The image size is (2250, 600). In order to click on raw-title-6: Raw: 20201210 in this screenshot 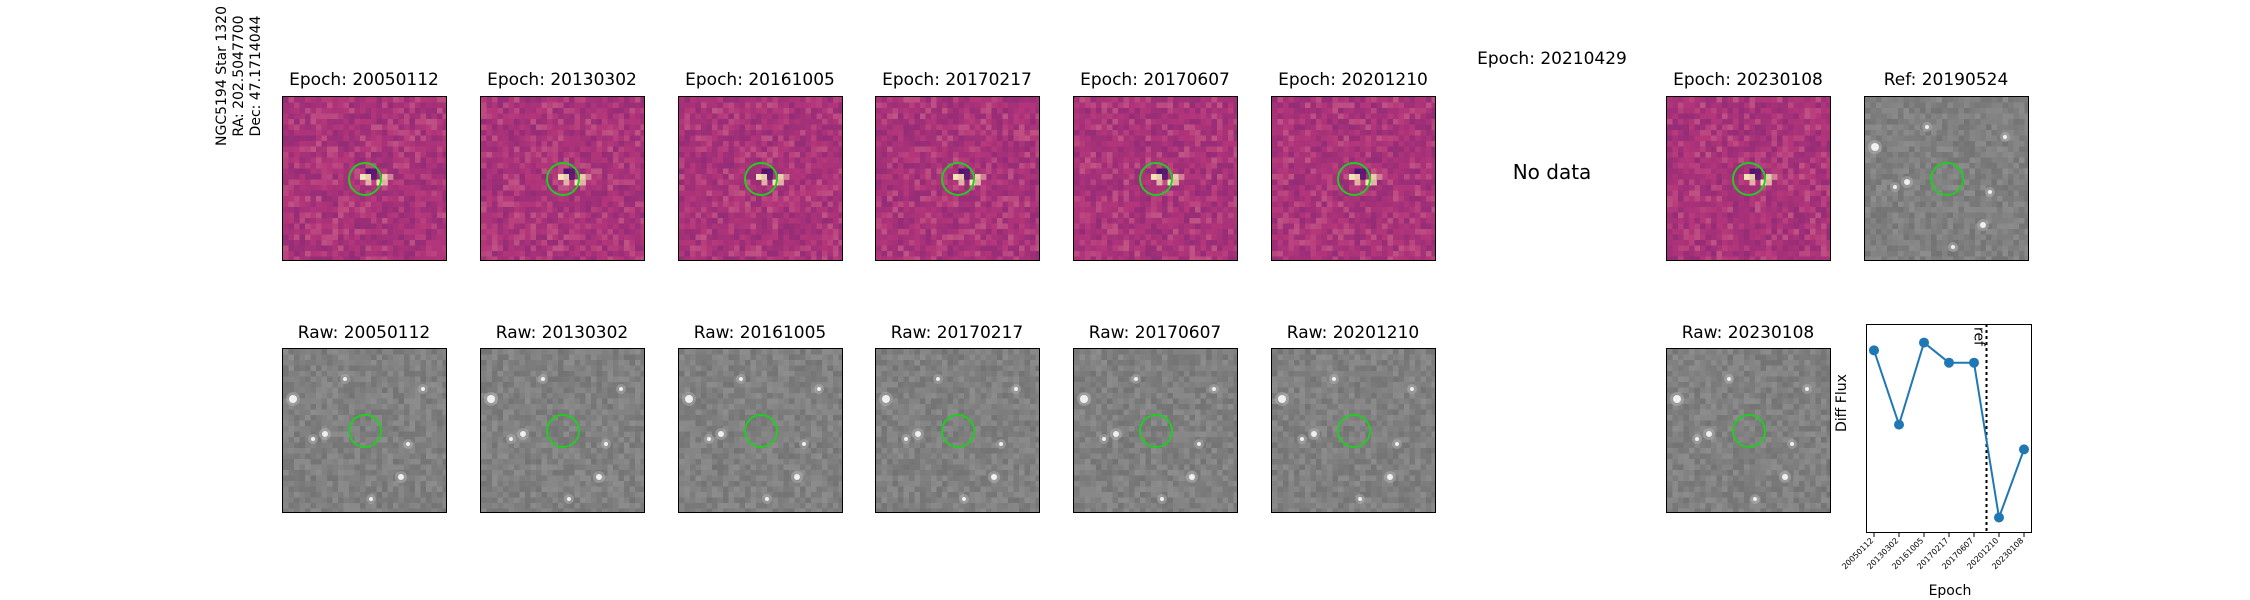, I will do `click(1353, 333)`.